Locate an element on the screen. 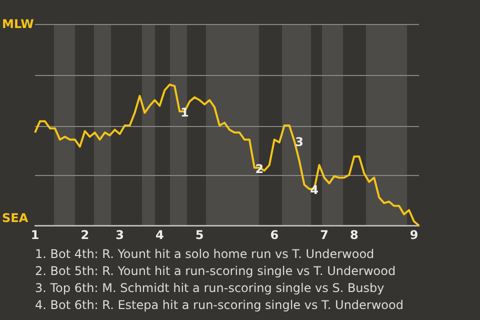  annotation: 3 is located at coordinates (299, 142).